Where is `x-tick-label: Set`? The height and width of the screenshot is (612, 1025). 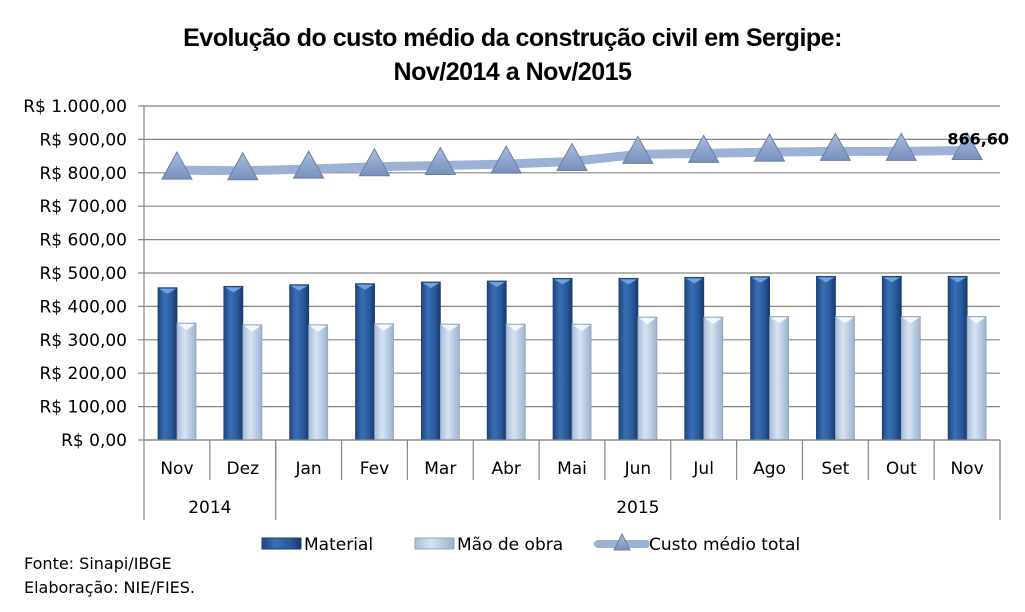 x-tick-label: Set is located at coordinates (835, 469).